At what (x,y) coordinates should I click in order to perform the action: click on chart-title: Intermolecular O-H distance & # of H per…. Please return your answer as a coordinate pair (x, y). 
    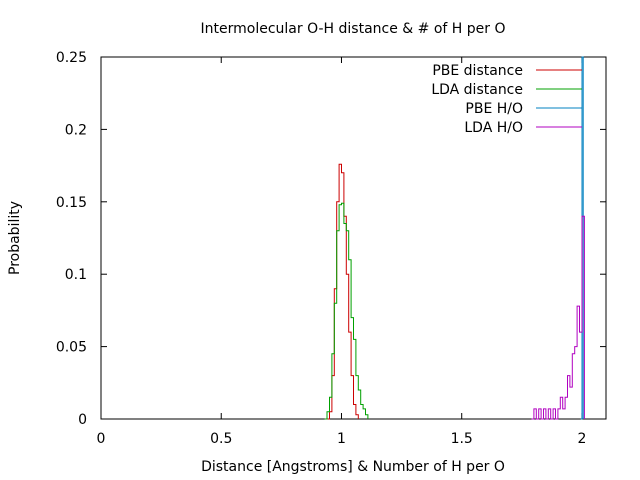
    Looking at the image, I should click on (353, 29).